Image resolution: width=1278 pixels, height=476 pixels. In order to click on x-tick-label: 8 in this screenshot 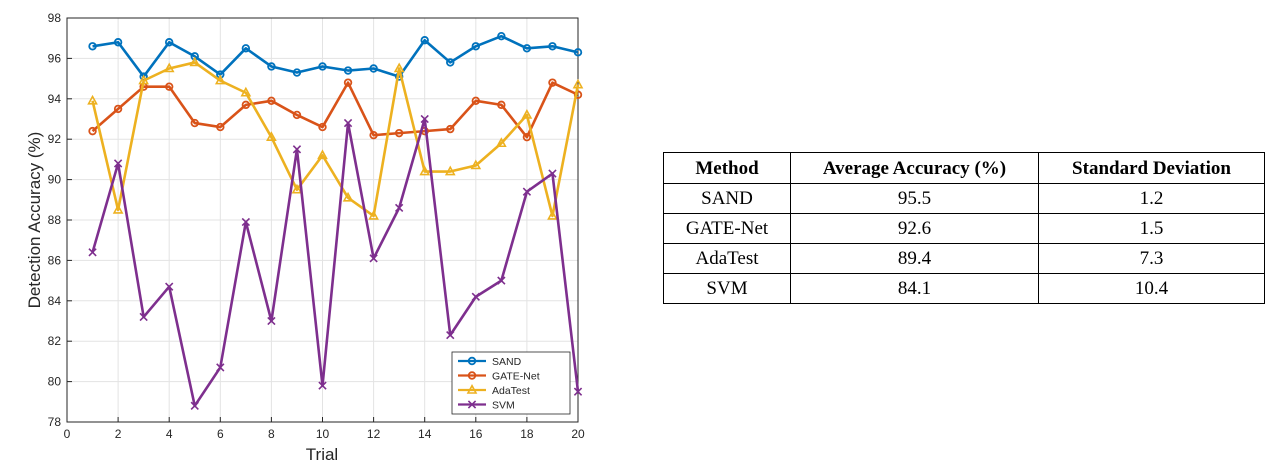, I will do `click(271, 434)`.